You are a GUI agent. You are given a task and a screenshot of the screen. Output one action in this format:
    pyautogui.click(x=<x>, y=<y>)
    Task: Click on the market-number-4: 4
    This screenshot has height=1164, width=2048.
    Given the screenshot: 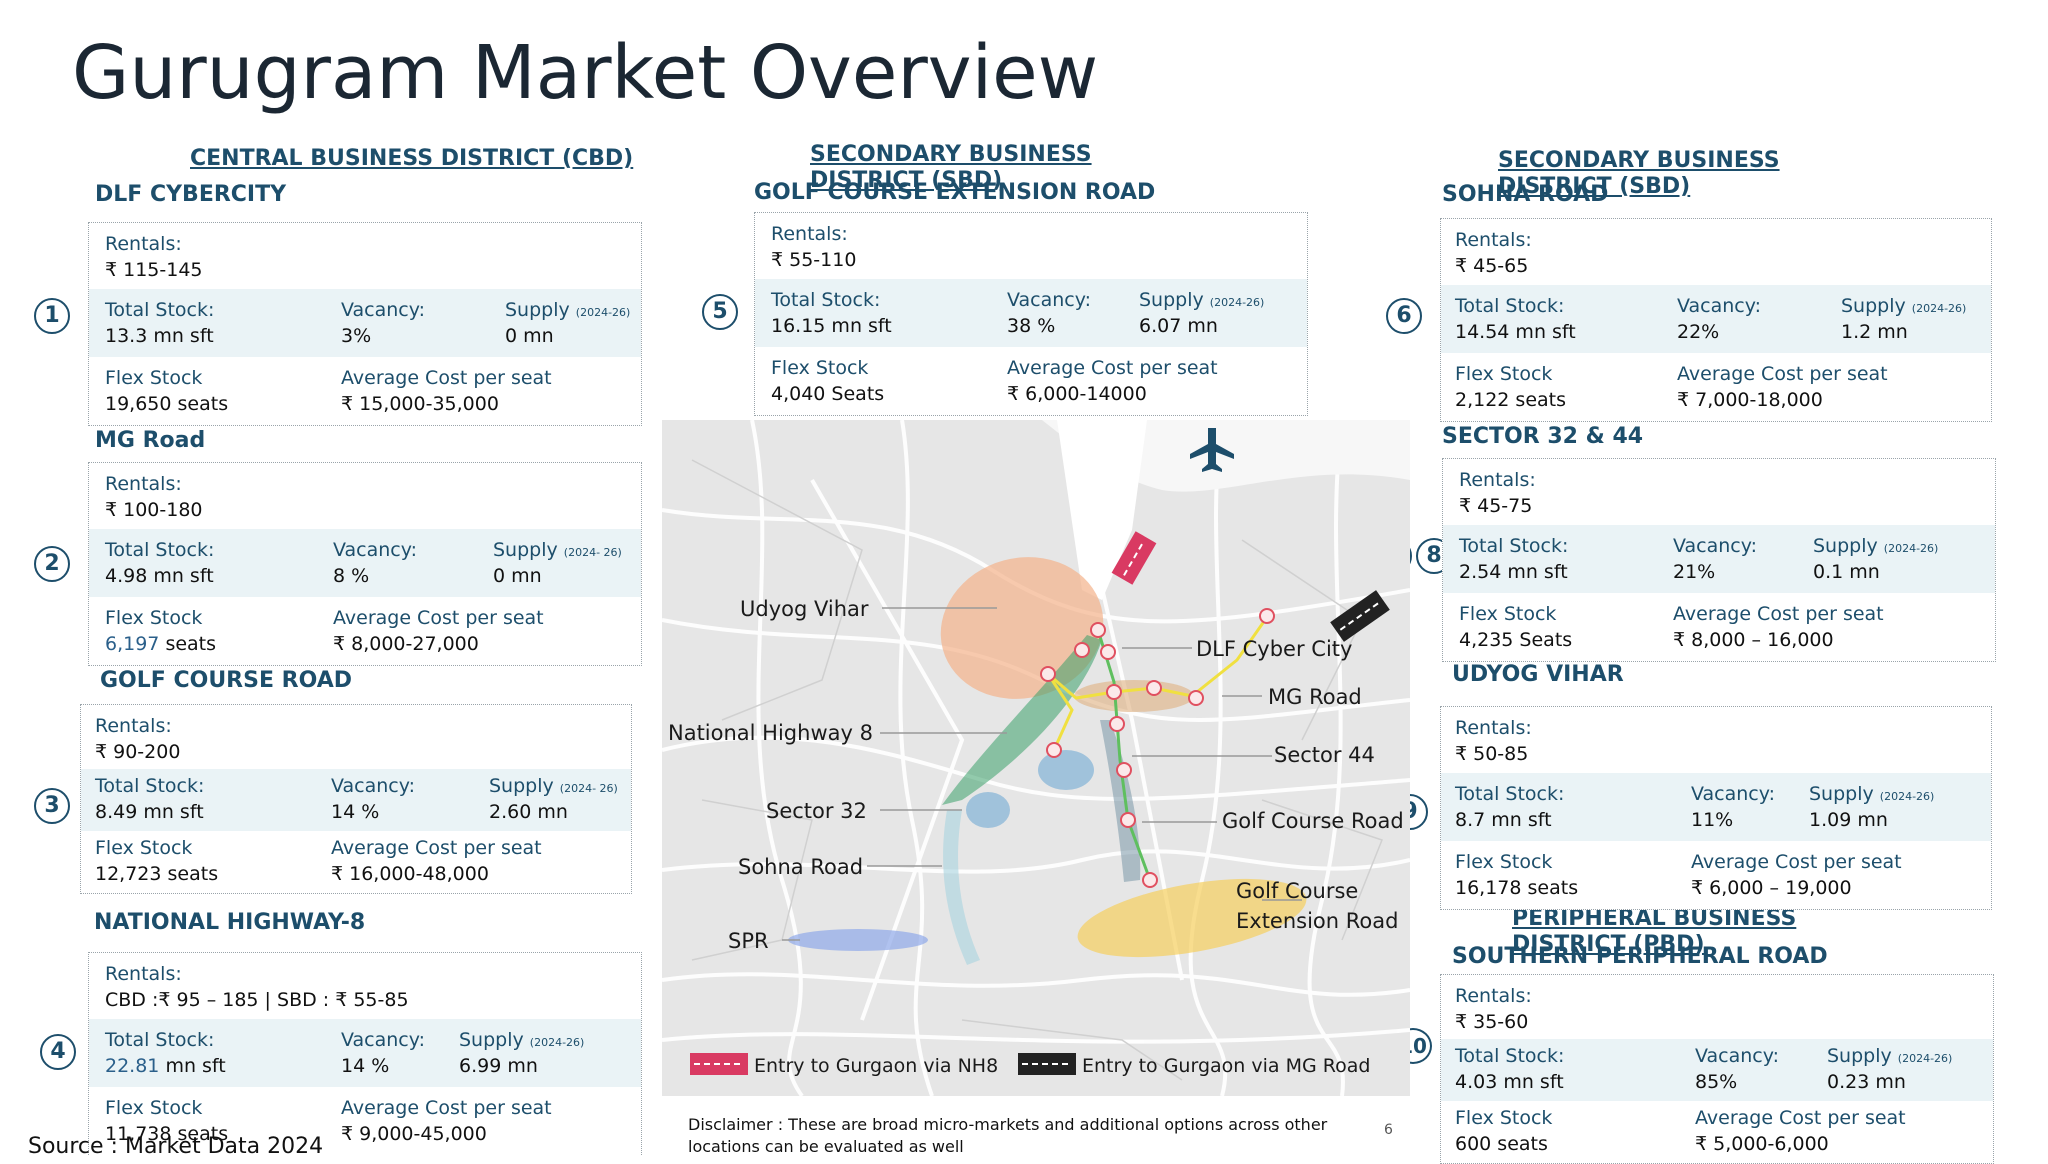 What is the action you would take?
    pyautogui.click(x=58, y=1052)
    